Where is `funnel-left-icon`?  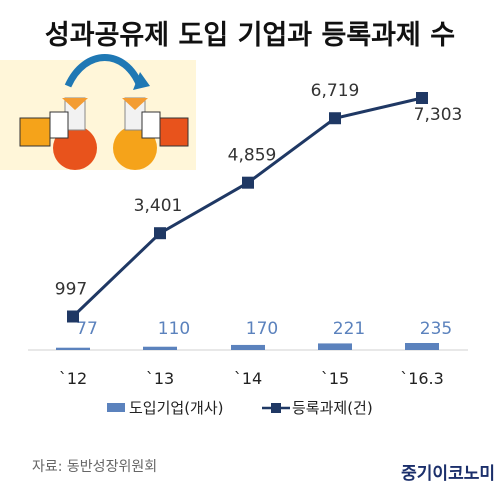
funnel-left-icon is located at coordinates (75, 104).